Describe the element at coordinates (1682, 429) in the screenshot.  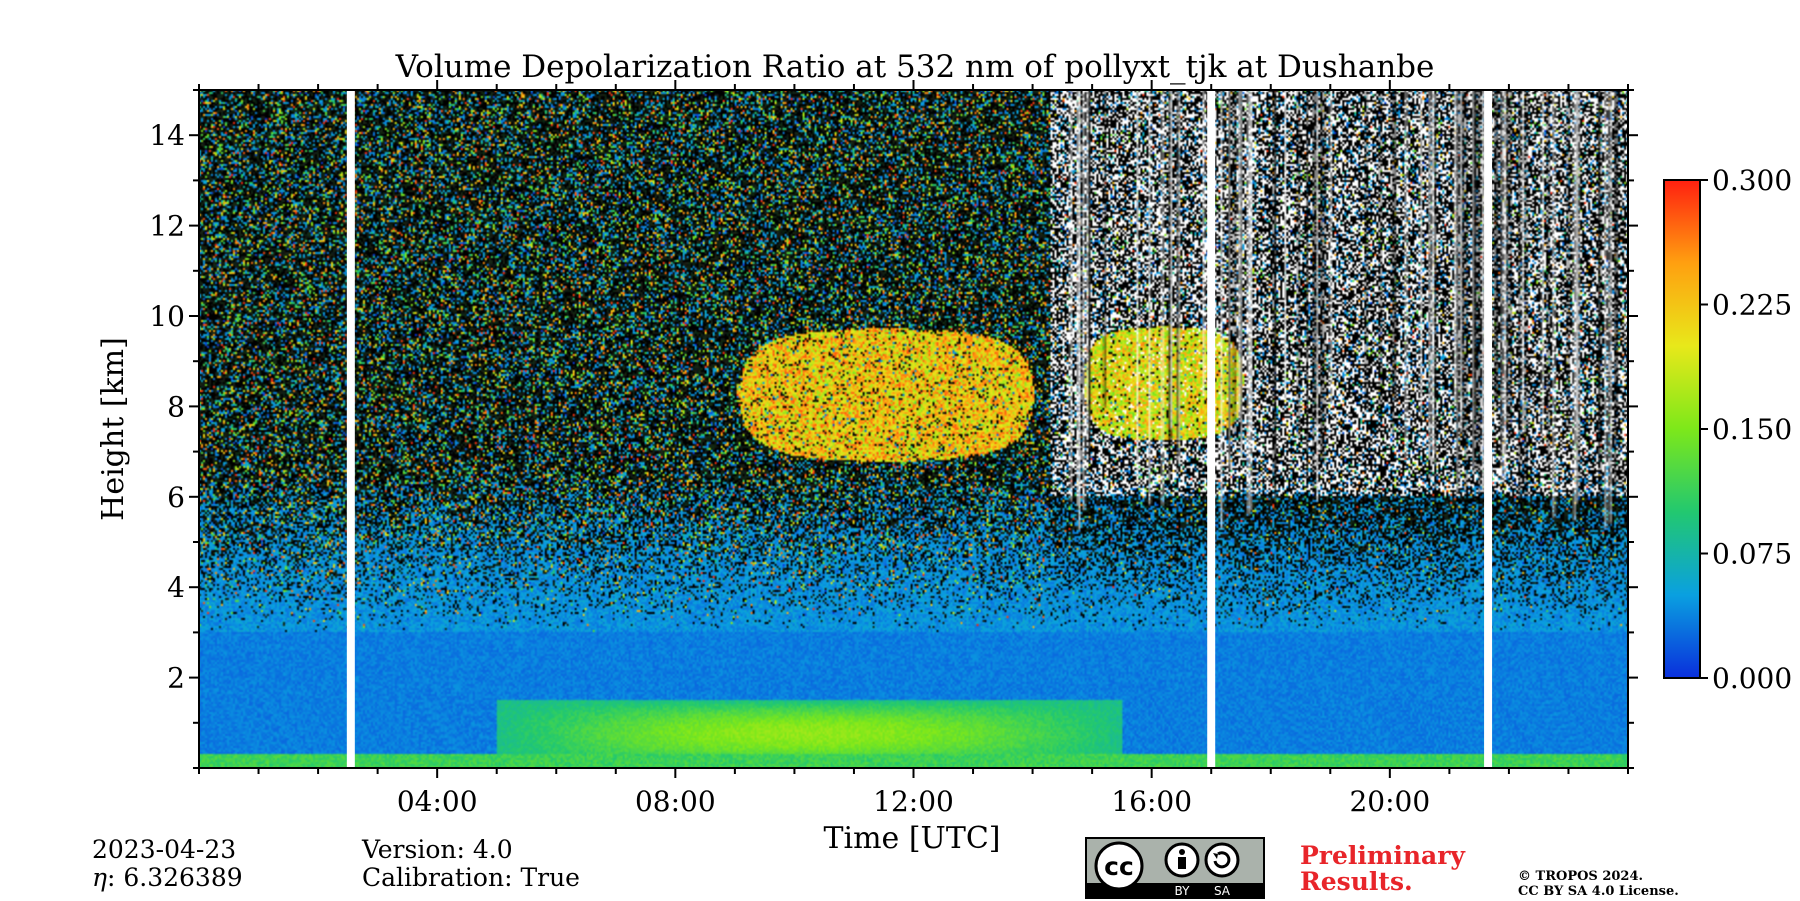
I see `colorbar-bar` at that location.